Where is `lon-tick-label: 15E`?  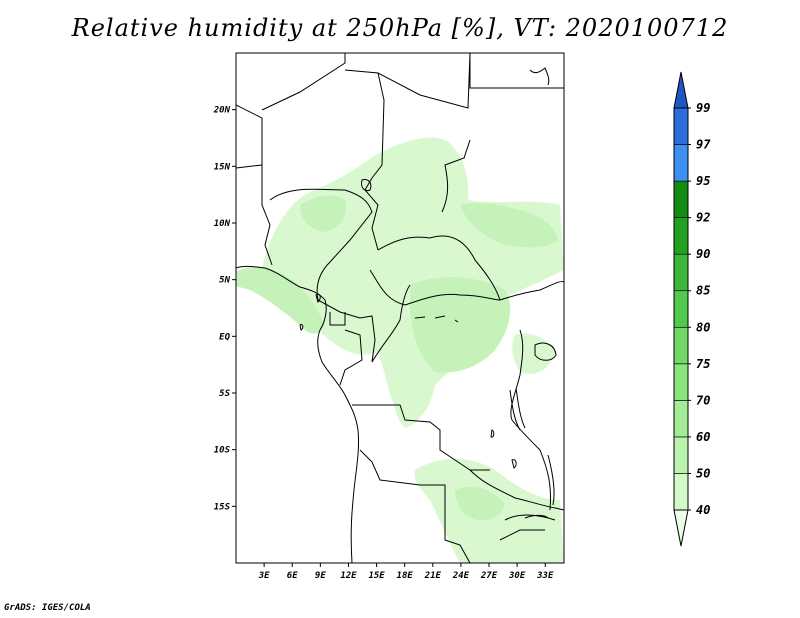 lon-tick-label: 15E is located at coordinates (376, 576).